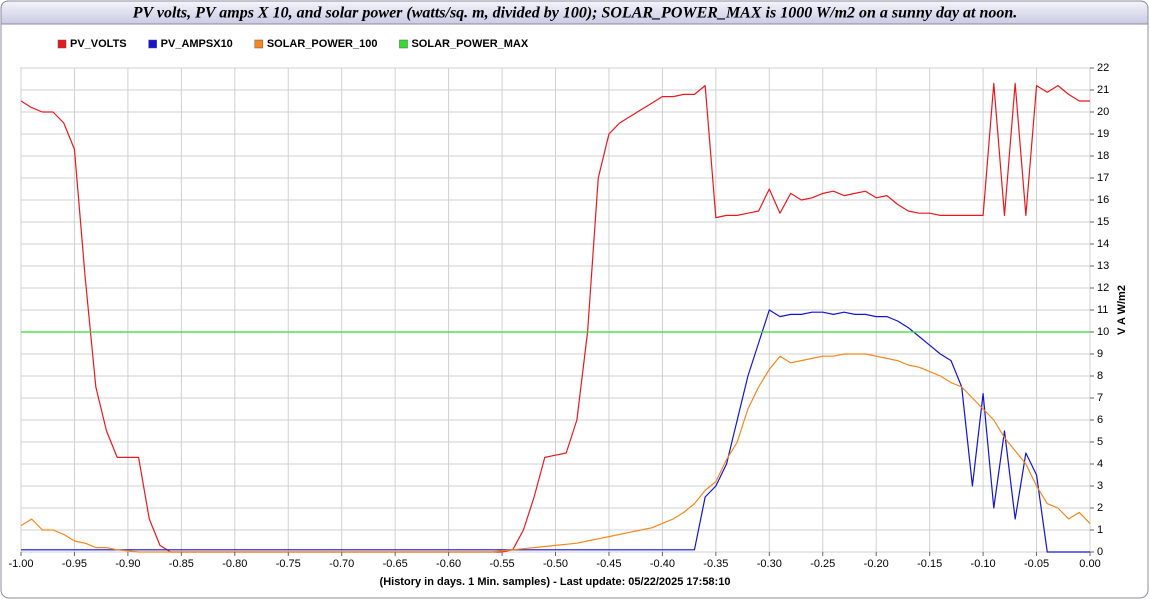  Describe the element at coordinates (1089, 564) in the screenshot. I see `x-tick-label: 0.00` at that location.